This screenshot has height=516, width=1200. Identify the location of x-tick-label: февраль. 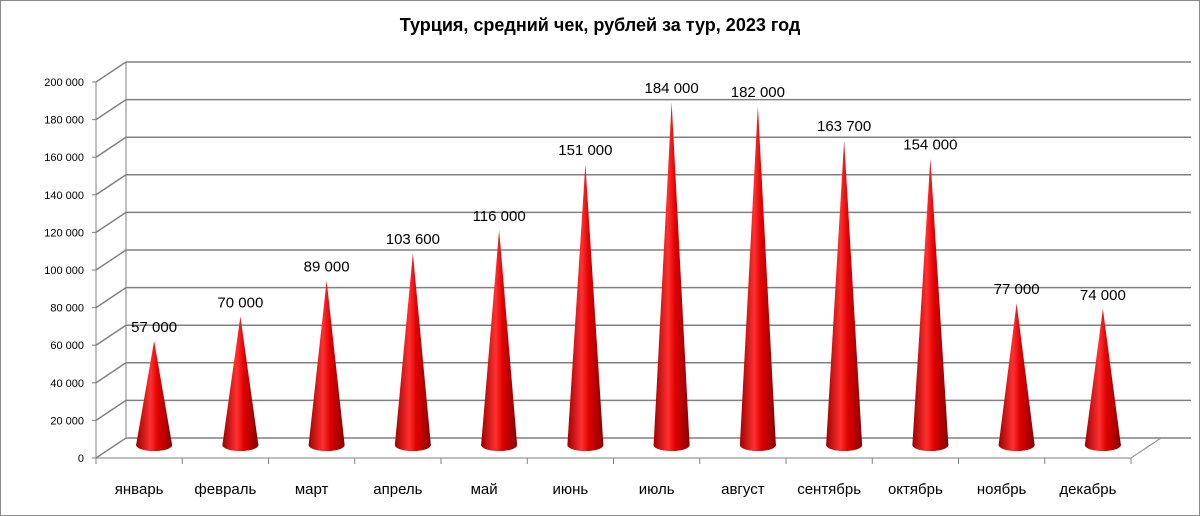
(225, 489).